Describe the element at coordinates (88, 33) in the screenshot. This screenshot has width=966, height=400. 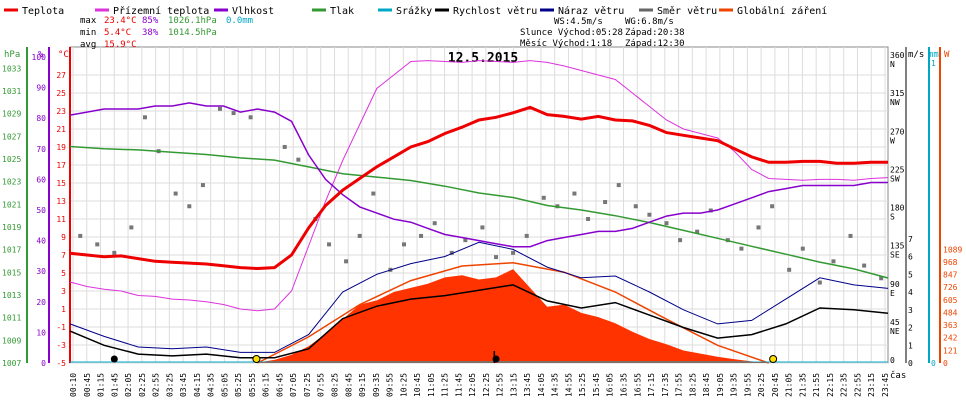
I see `stats-label: min` at that location.